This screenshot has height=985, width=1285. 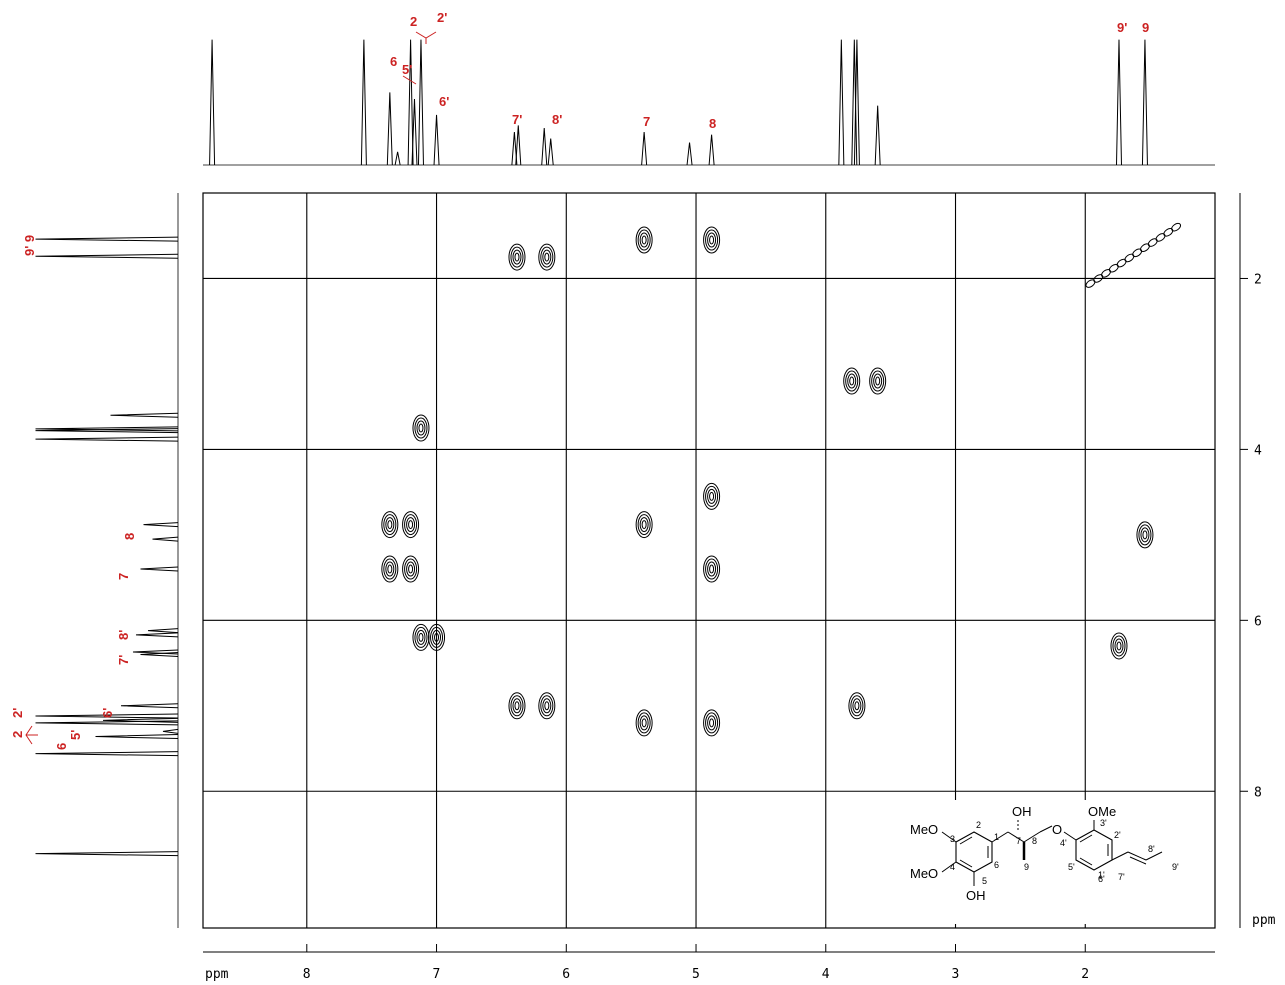 I want to click on left-label: 8', so click(x=123, y=635).